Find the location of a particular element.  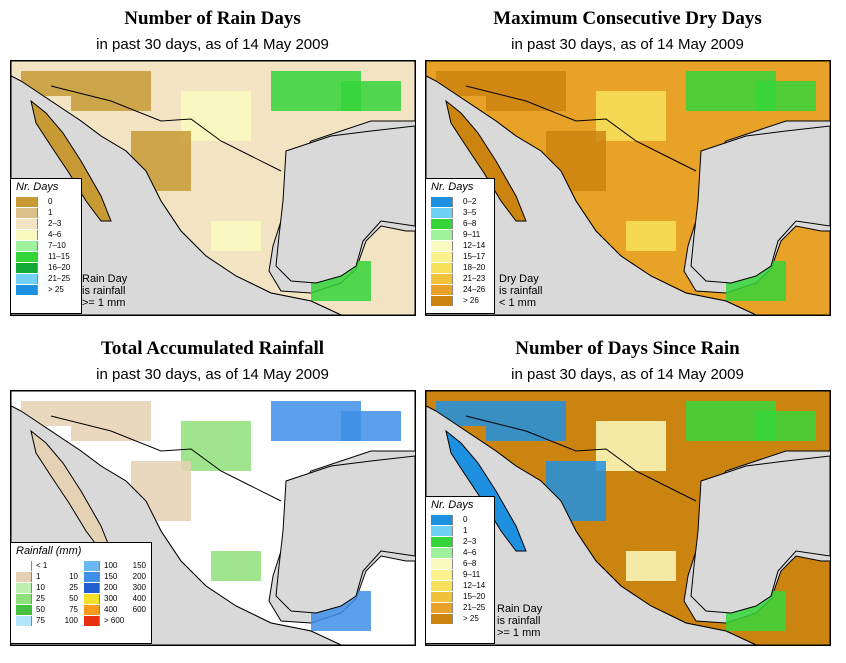

legend-range-low: 400 is located at coordinates (111, 609).